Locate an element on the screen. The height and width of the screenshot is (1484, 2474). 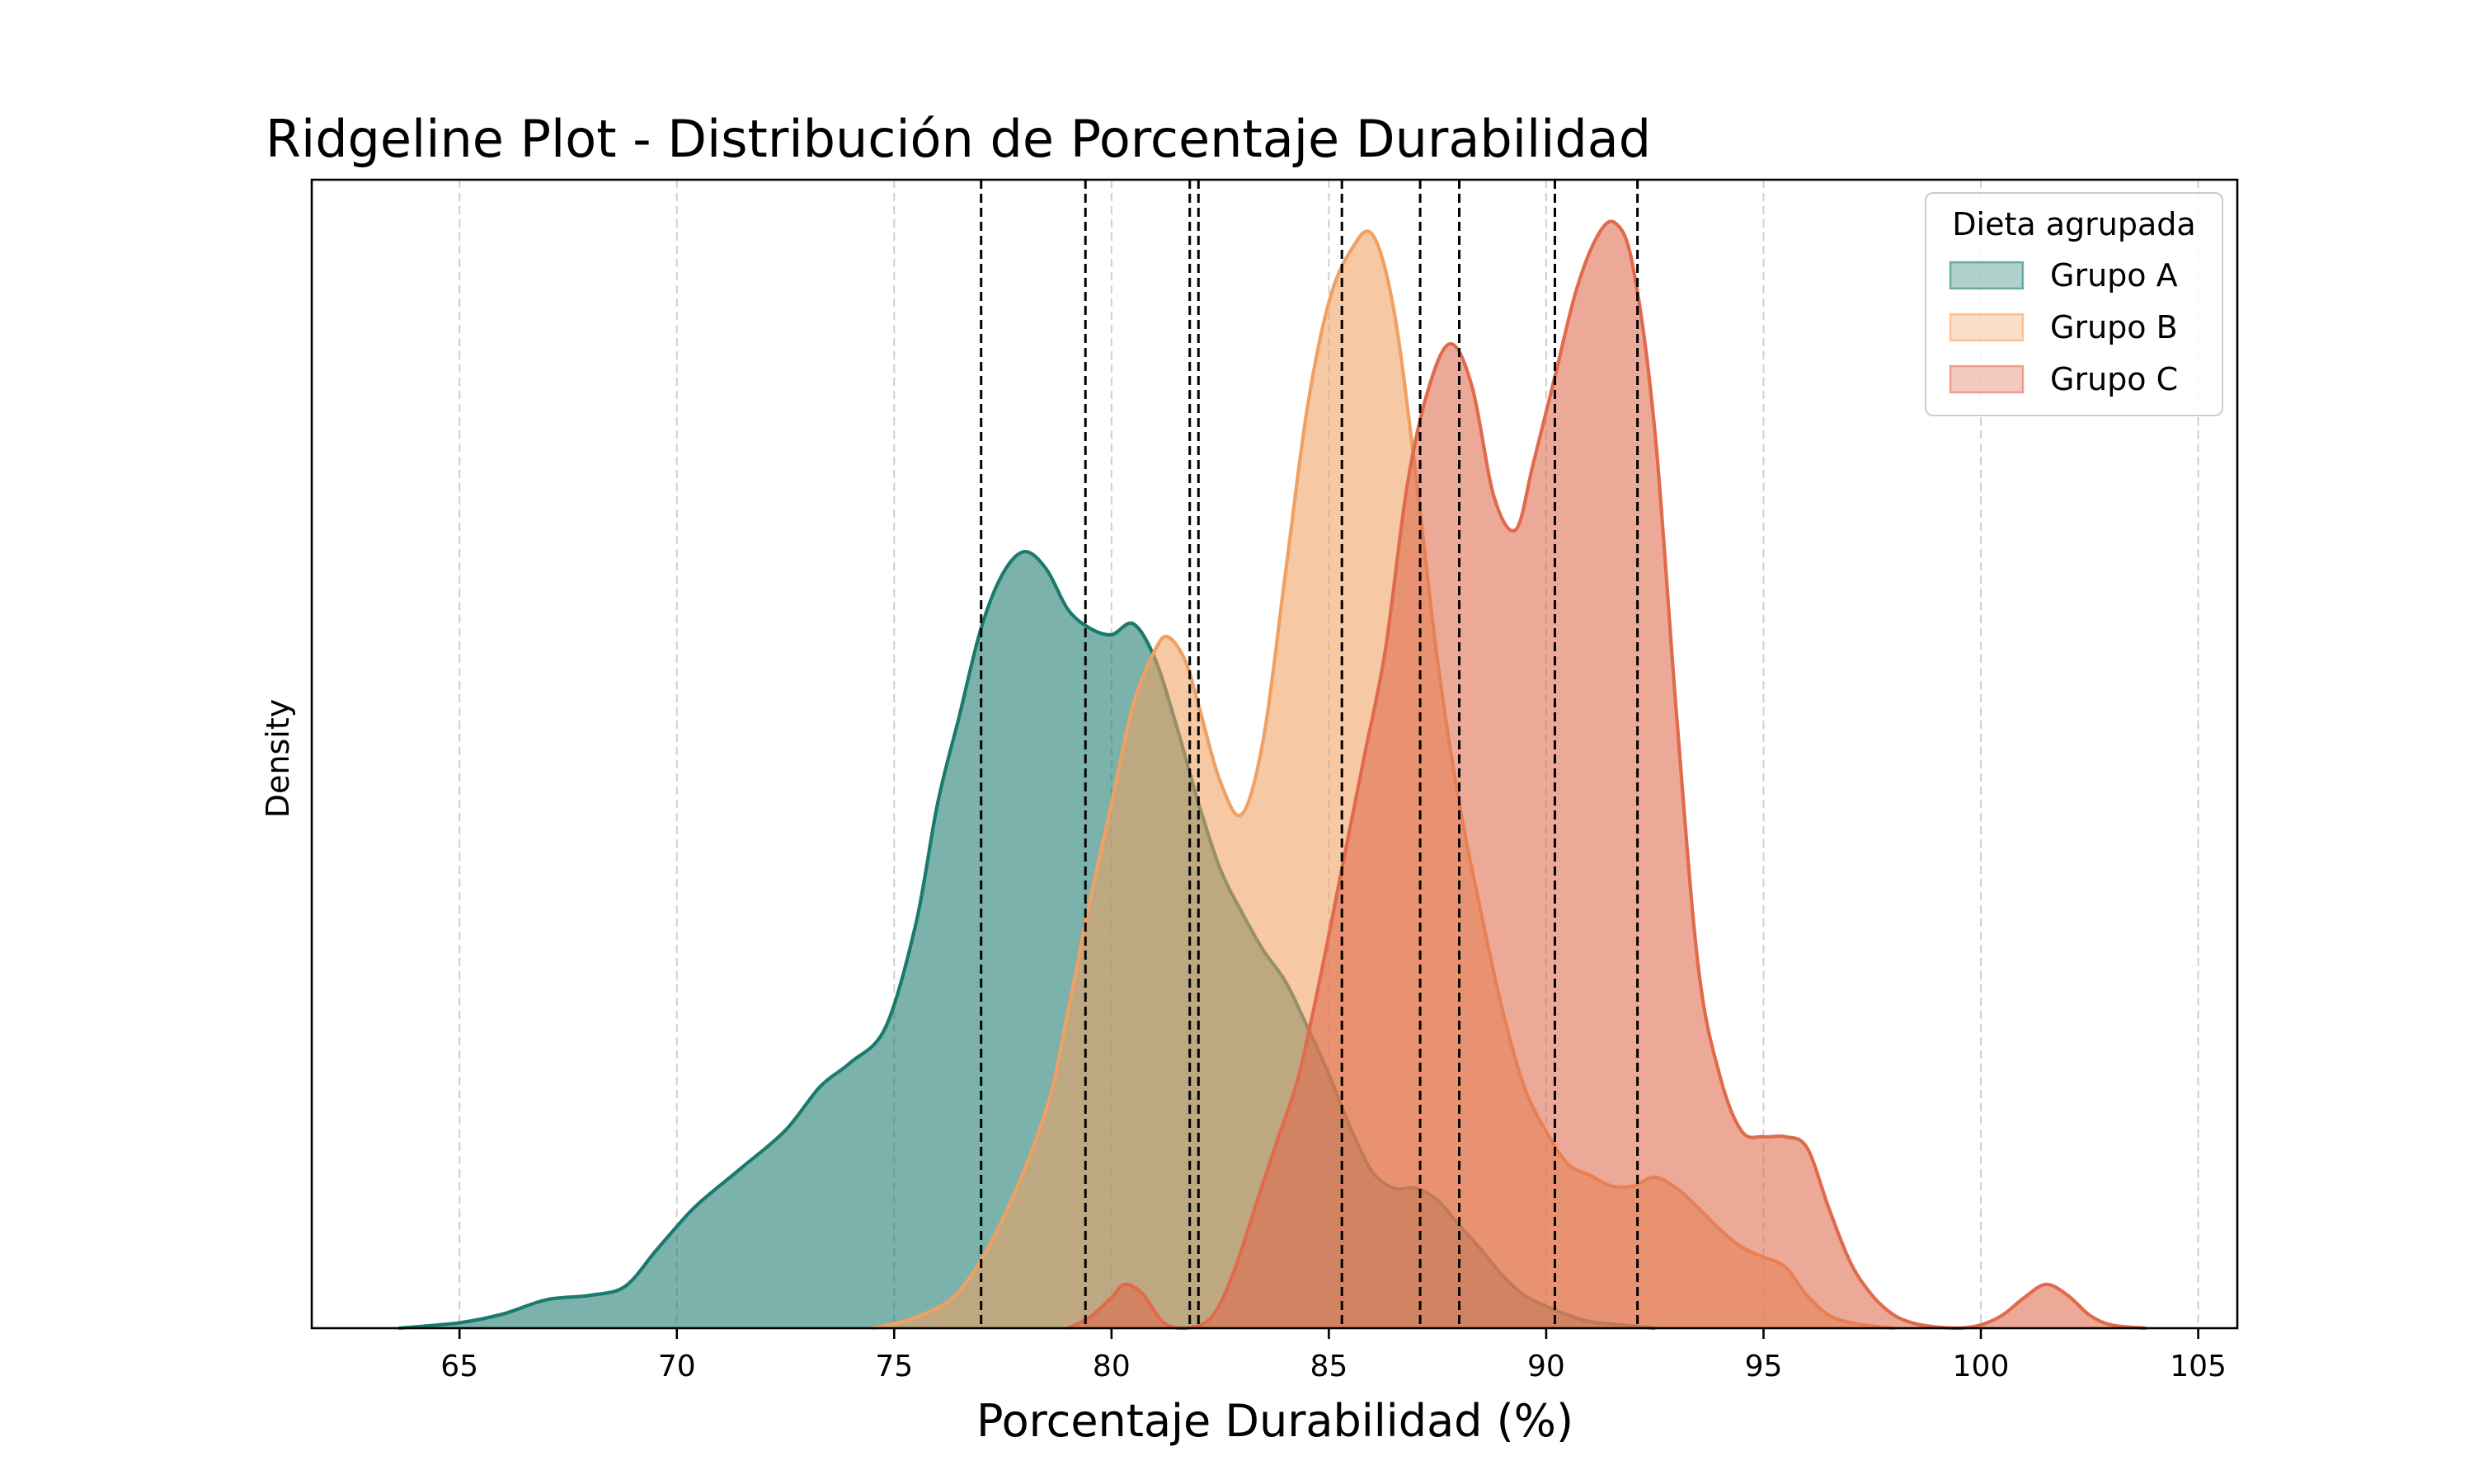
legend-entries: Grupo A Grupo B Grupo C is located at coordinates (2063, 327).